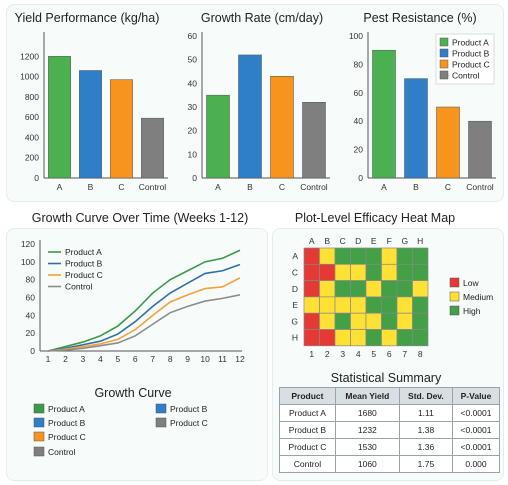  Describe the element at coordinates (294, 321) in the screenshot. I see `heatmap-row-label: G` at that location.